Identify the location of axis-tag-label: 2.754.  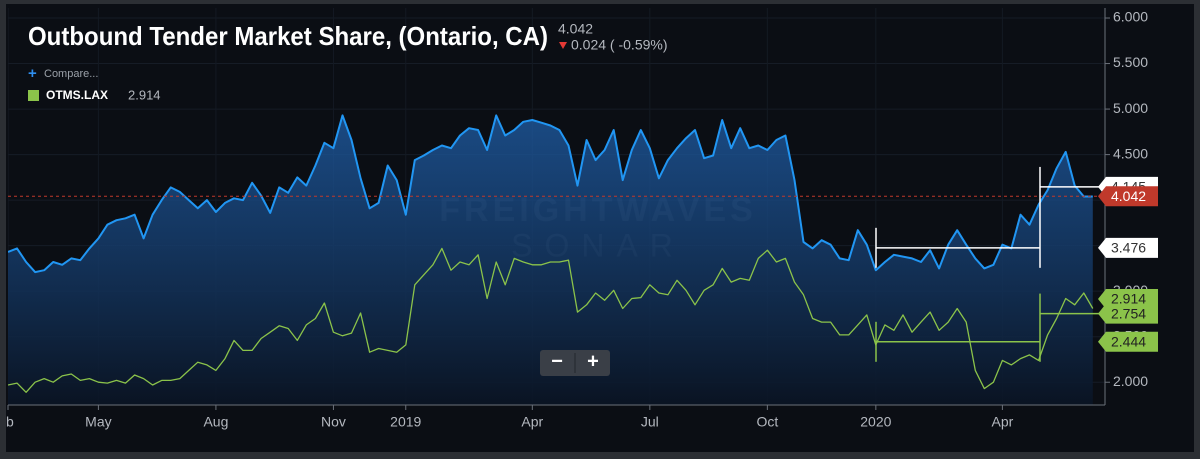
(1128, 313).